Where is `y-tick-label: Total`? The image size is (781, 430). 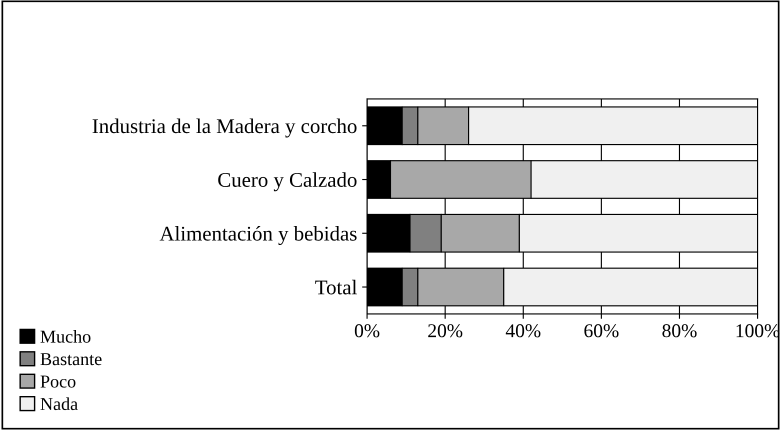
y-tick-label: Total is located at coordinates (336, 287).